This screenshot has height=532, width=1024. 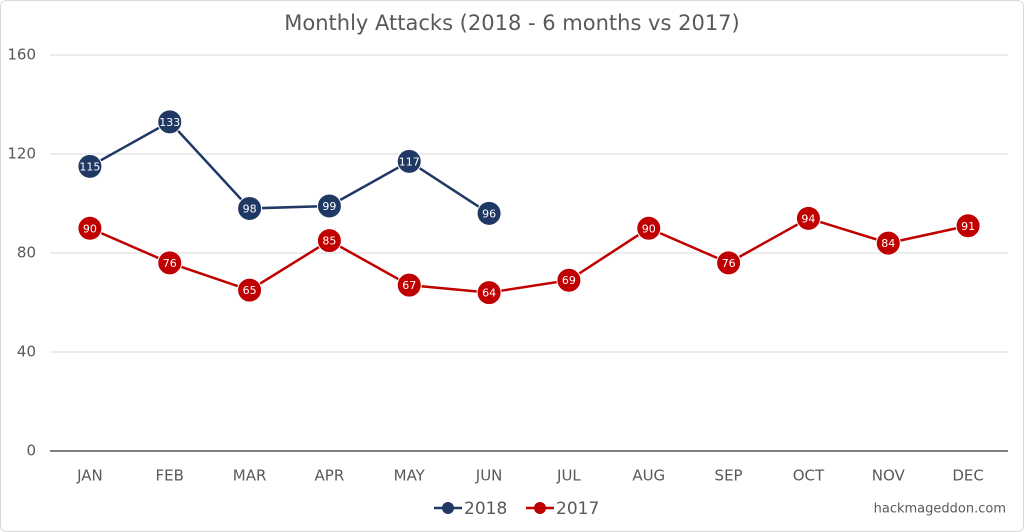 I want to click on x-tick-label: MAR, so click(x=250, y=476).